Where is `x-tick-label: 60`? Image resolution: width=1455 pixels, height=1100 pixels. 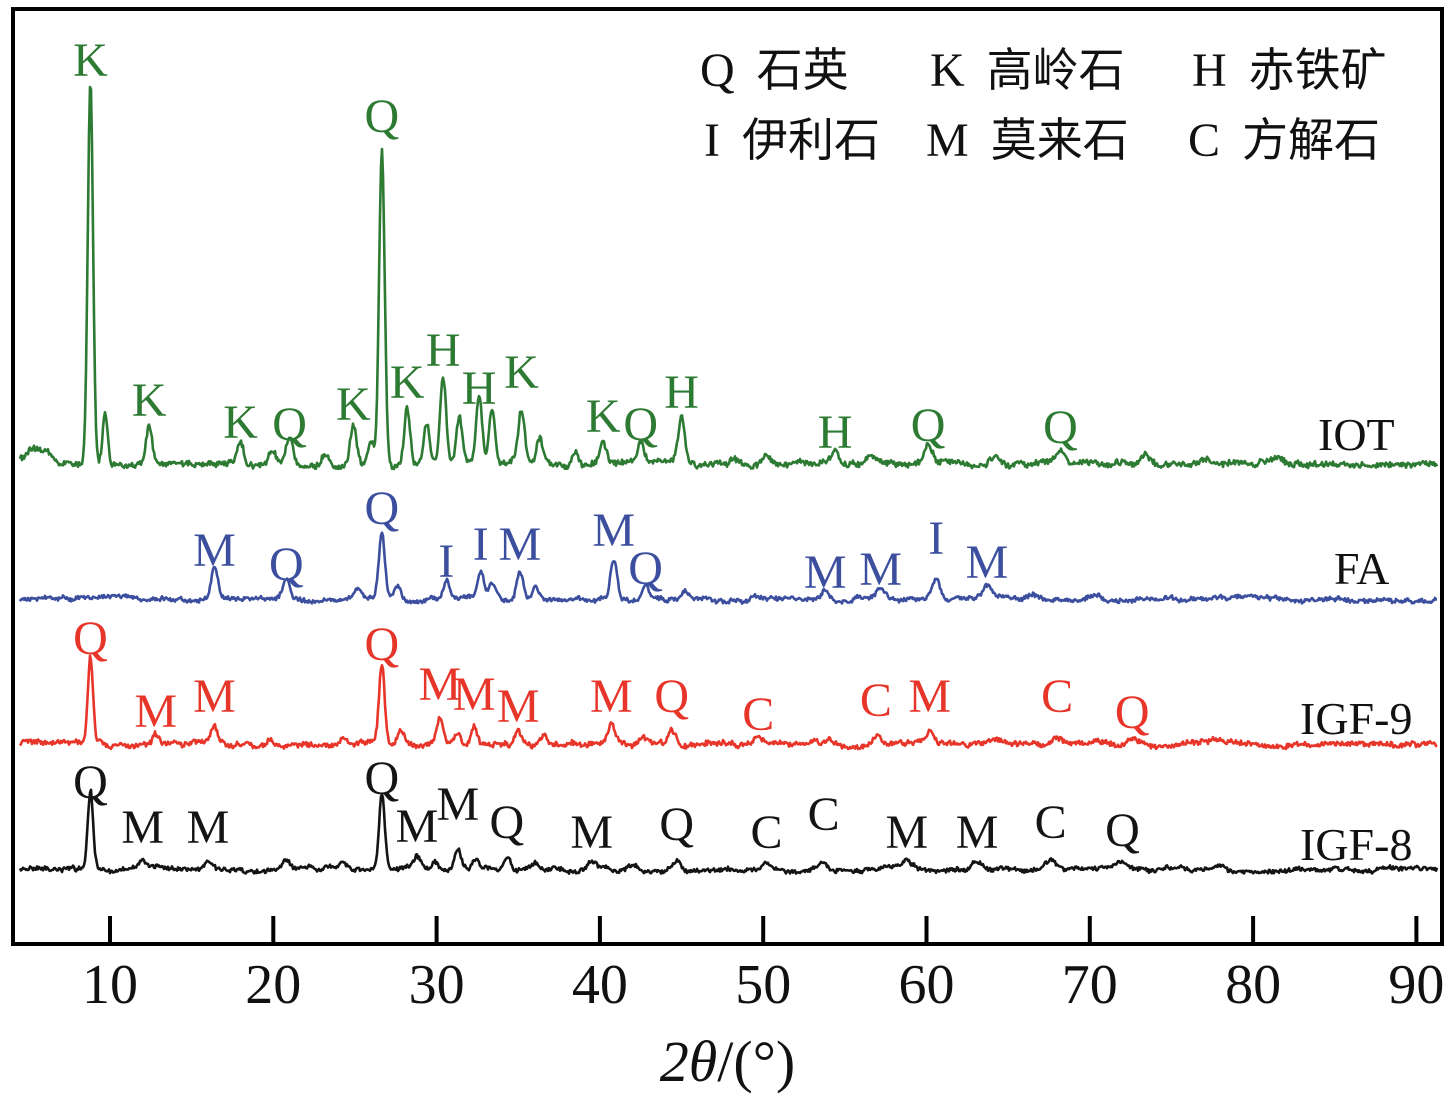 x-tick-label: 60 is located at coordinates (927, 985).